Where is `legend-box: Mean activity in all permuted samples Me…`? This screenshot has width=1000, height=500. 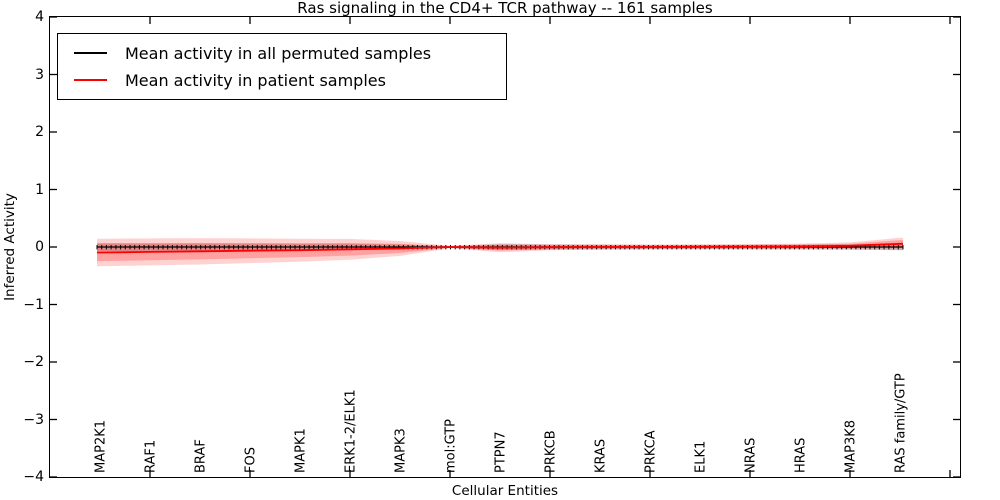 legend-box: Mean activity in all permuted samples Me… is located at coordinates (282, 66).